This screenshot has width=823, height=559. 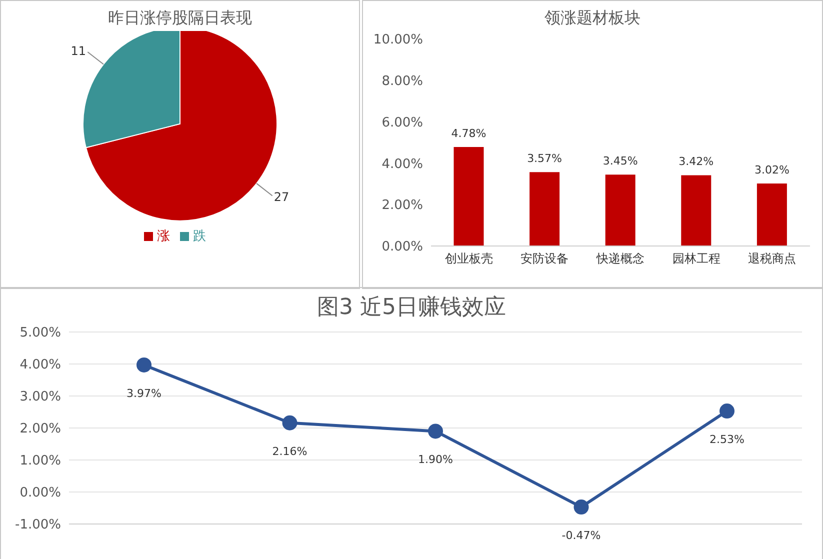 I want to click on data-label: 2.53%, so click(x=727, y=439).